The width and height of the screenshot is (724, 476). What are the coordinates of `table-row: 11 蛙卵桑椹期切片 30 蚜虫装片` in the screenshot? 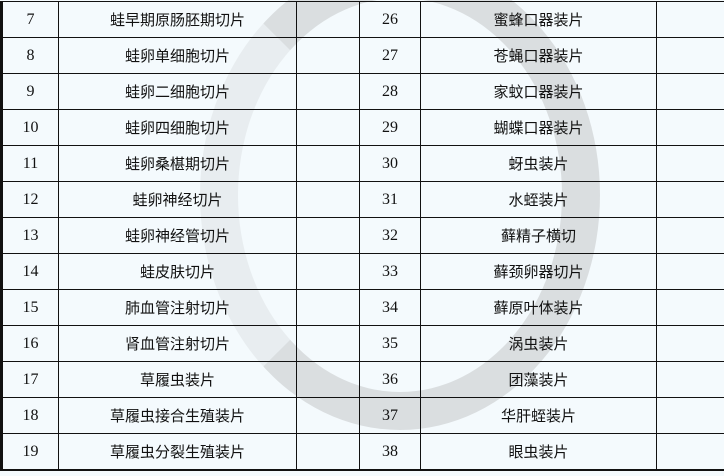 It's located at (362, 163).